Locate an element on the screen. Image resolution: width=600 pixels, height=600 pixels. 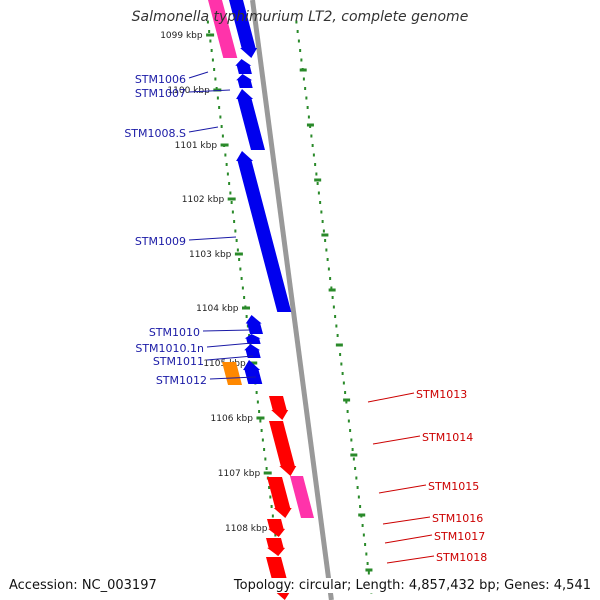
ruler-label: 1107 kbp is located at coordinates (239, 474).